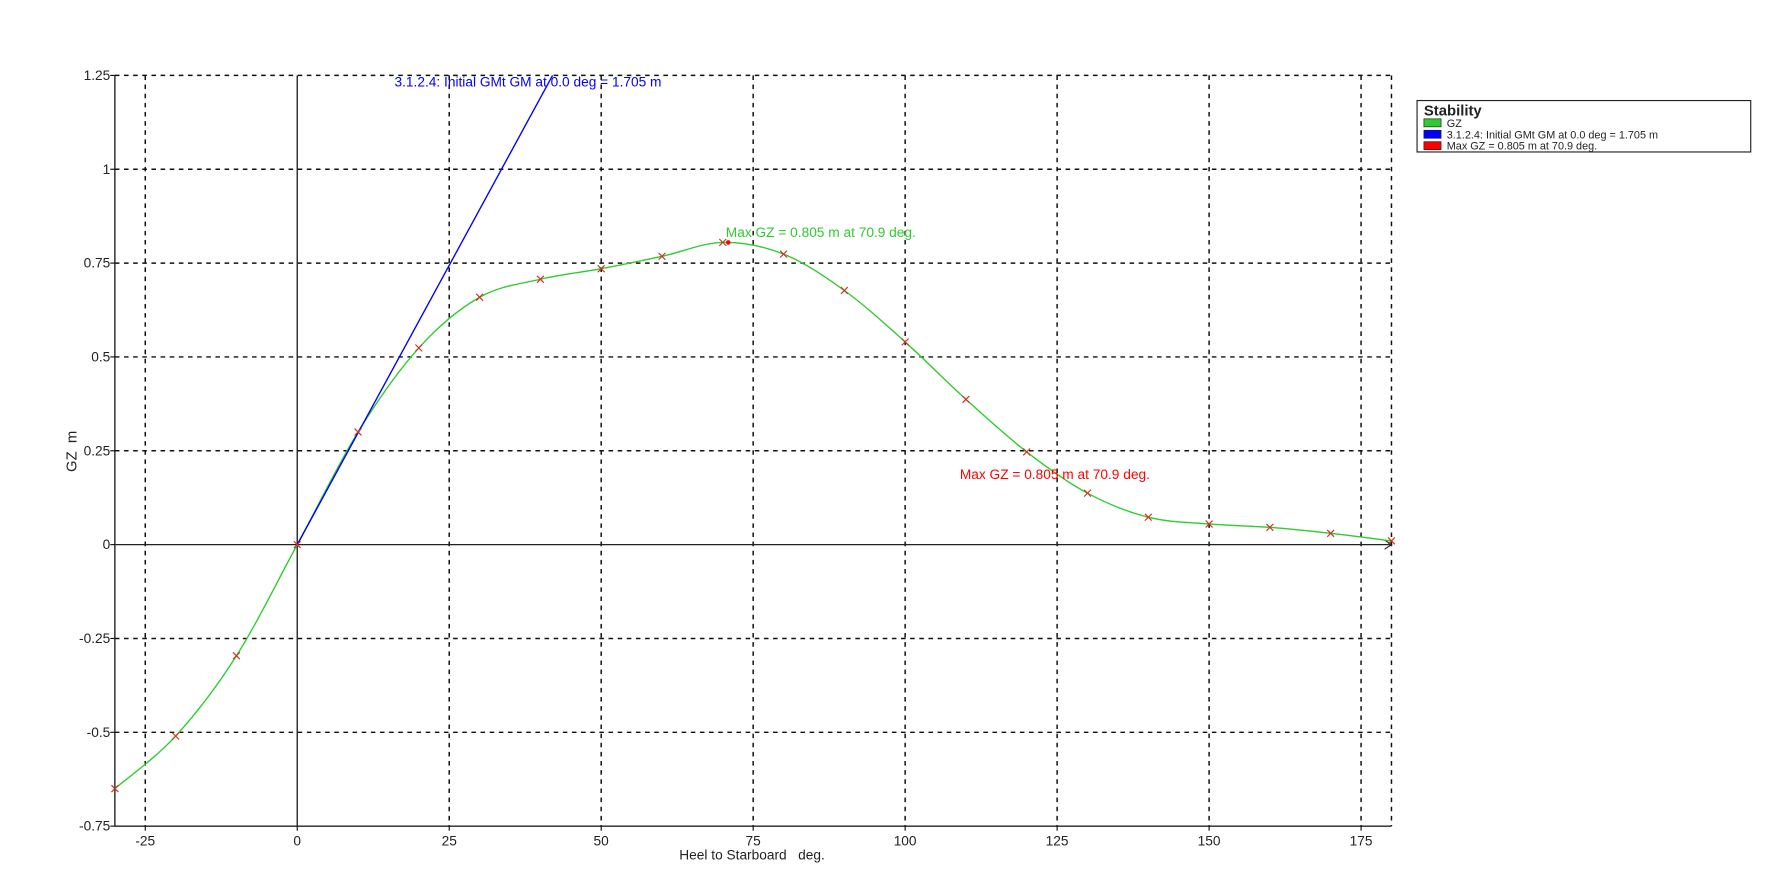 This screenshot has width=1792, height=889. Describe the element at coordinates (100, 357) in the screenshot. I see `y-tick-label: 0.5` at that location.